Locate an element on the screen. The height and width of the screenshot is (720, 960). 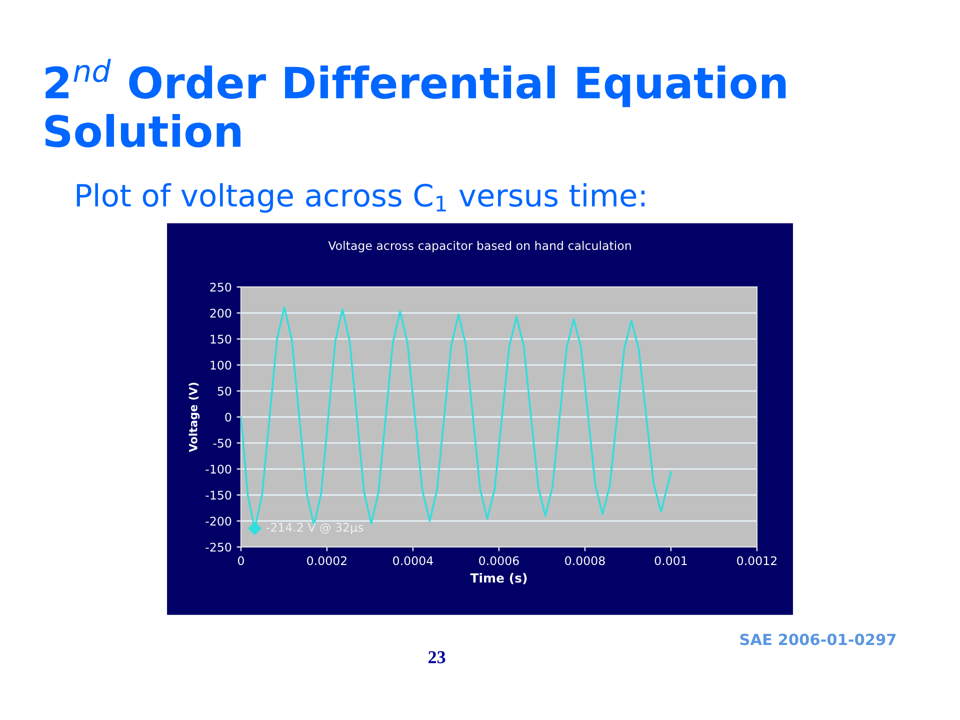
x-axis-title: Time (s) is located at coordinates (498, 578).